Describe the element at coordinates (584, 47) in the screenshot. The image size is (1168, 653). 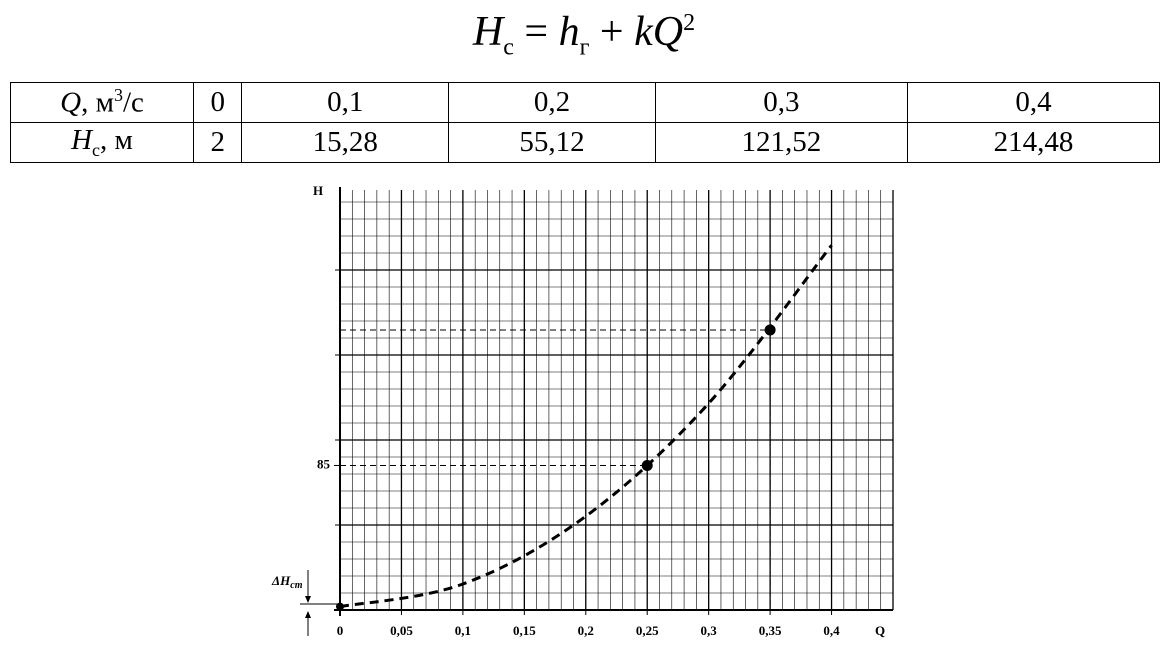
I see `formula-sub: г` at that location.